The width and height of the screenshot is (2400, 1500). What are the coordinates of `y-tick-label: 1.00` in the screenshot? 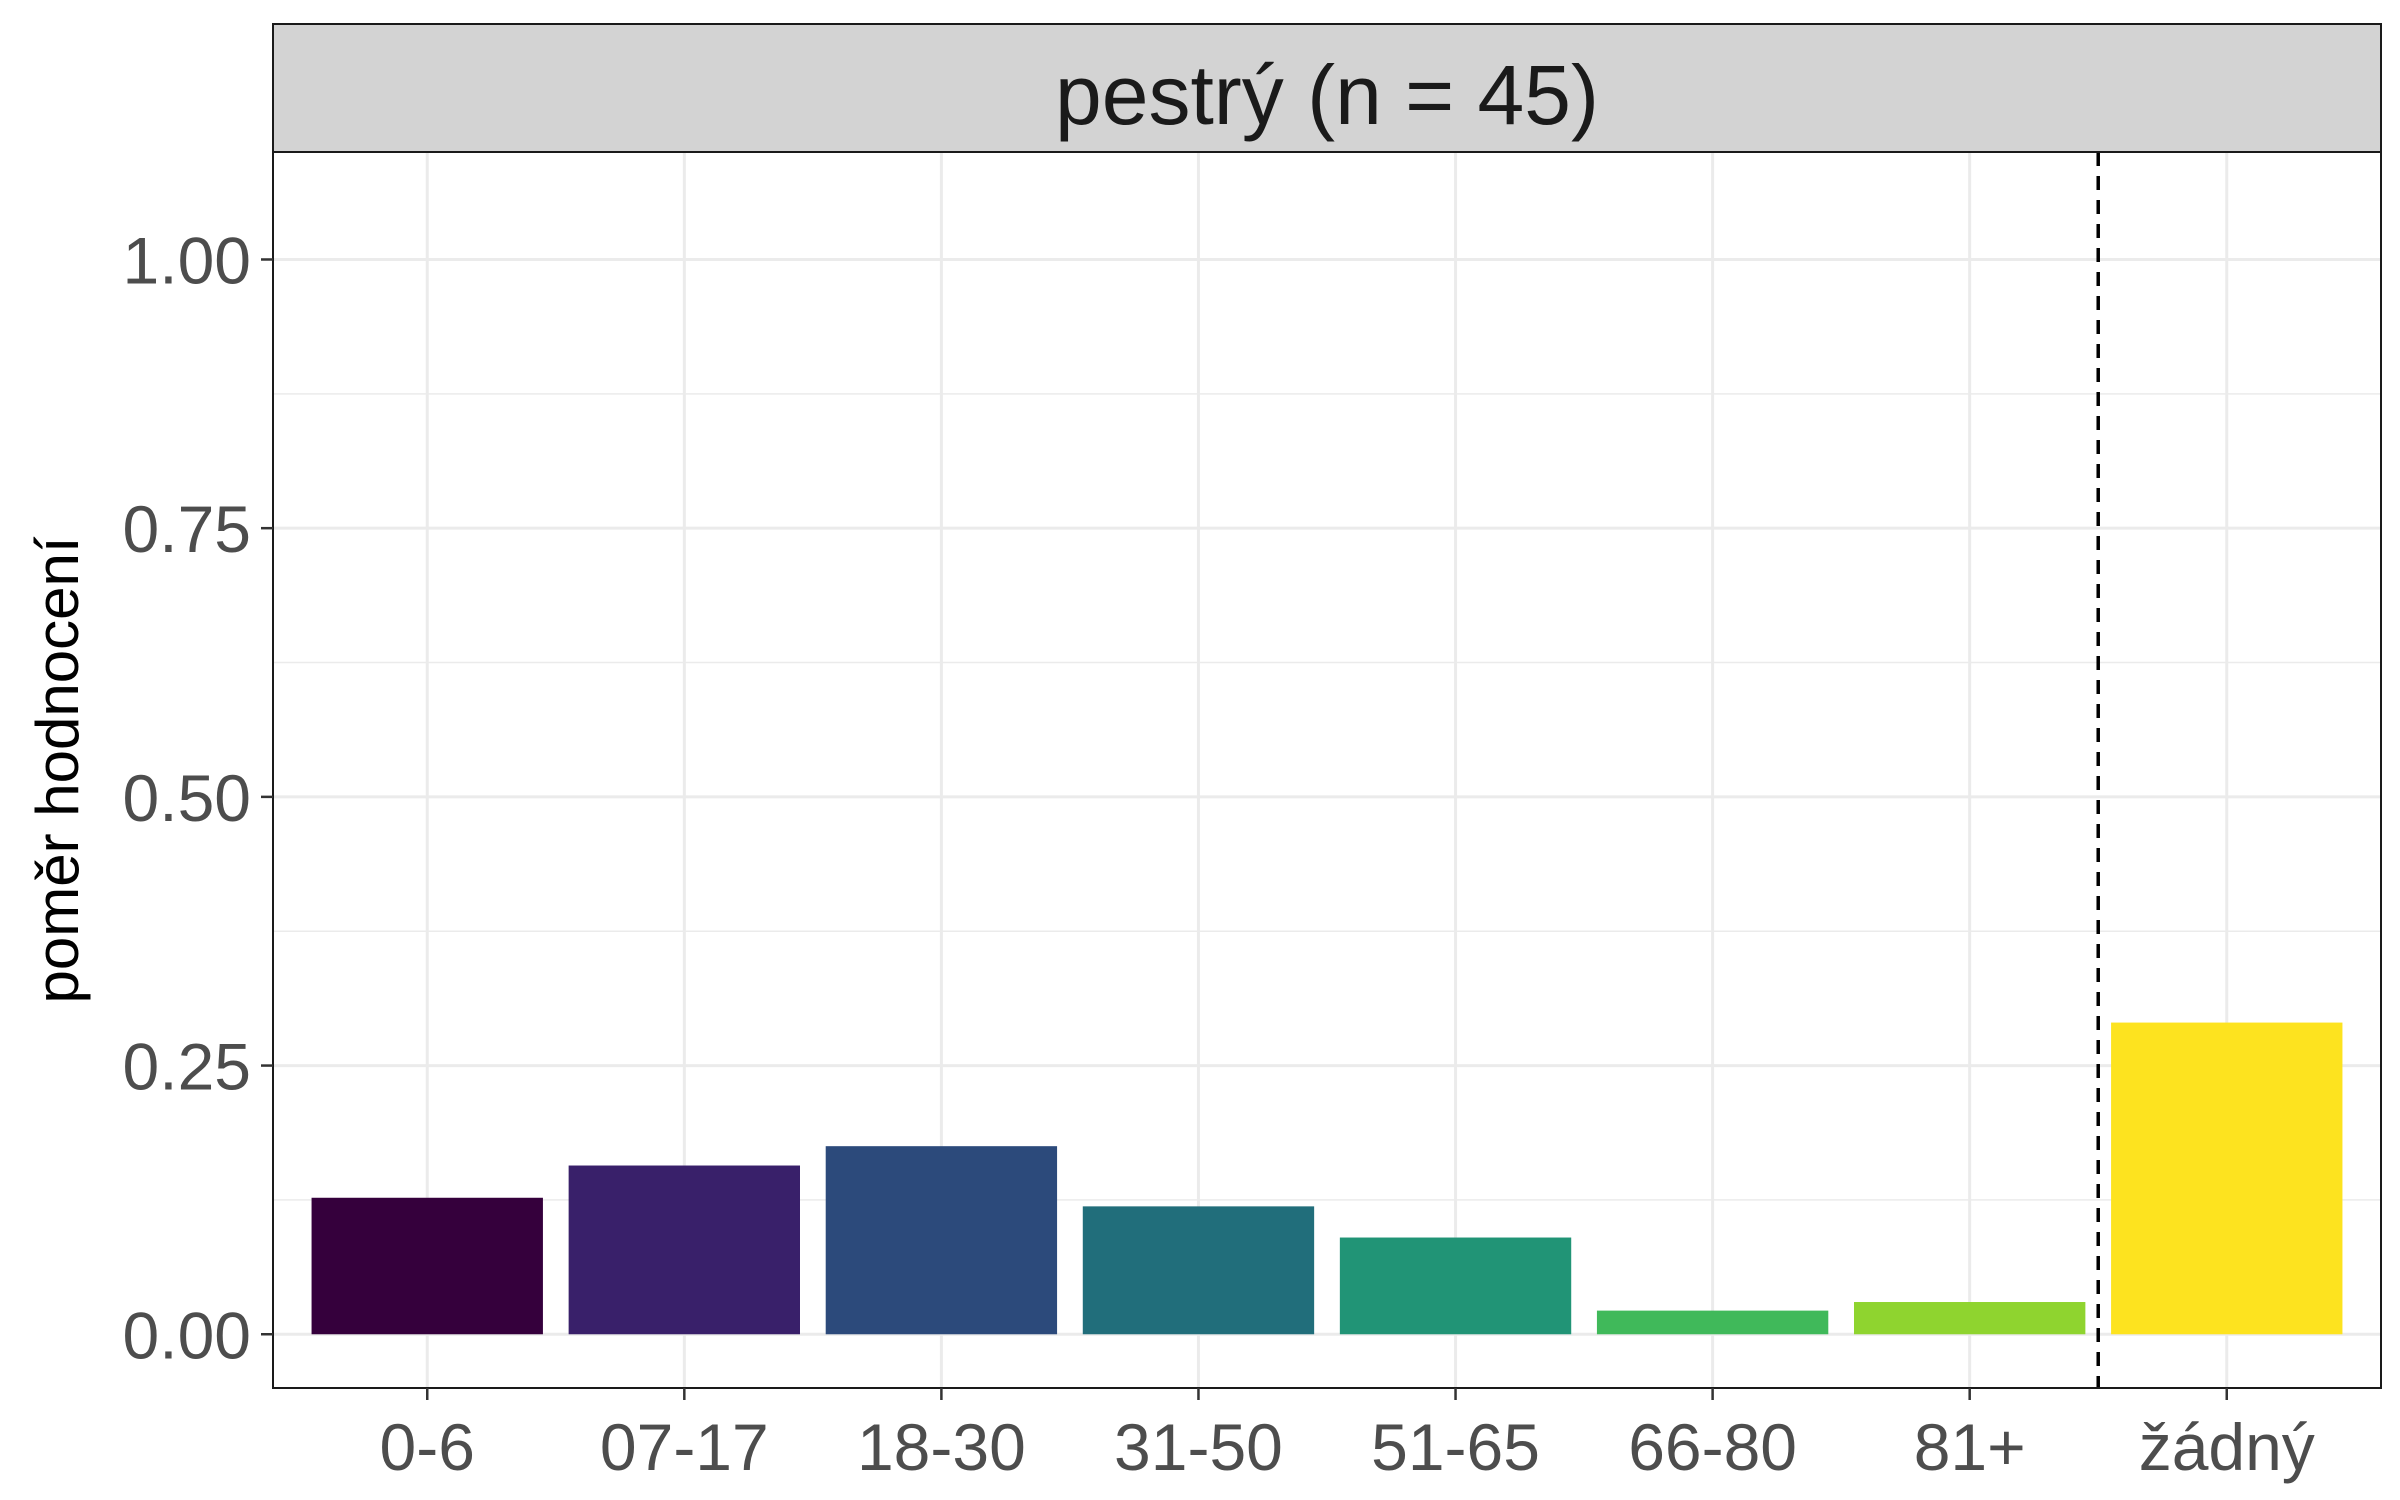 It's located at (187, 260).